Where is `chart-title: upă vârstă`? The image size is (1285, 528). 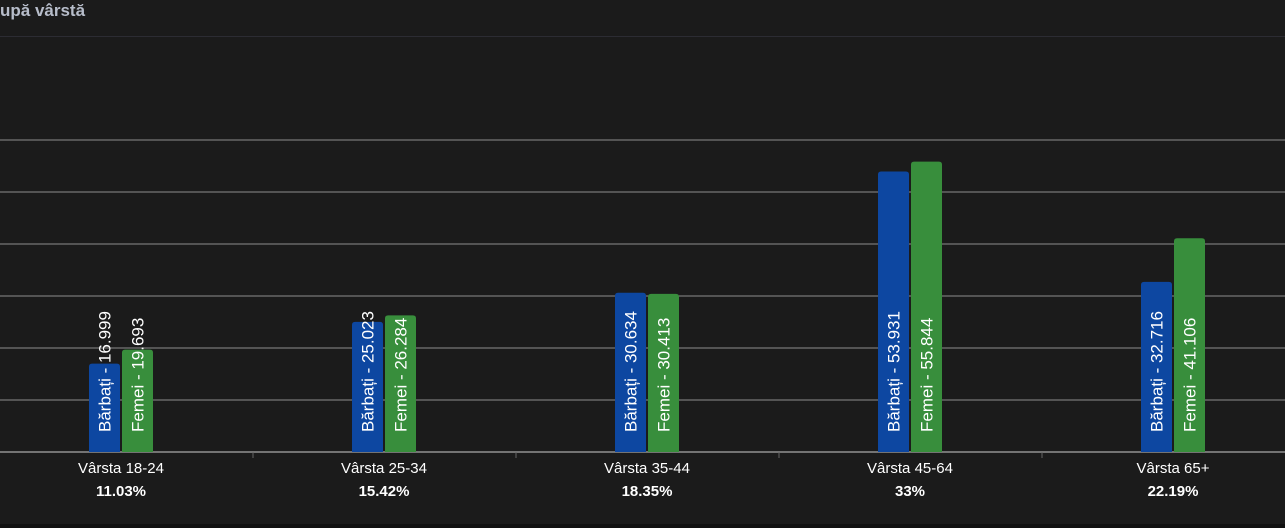
chart-title: upă vârstă is located at coordinates (43, 10).